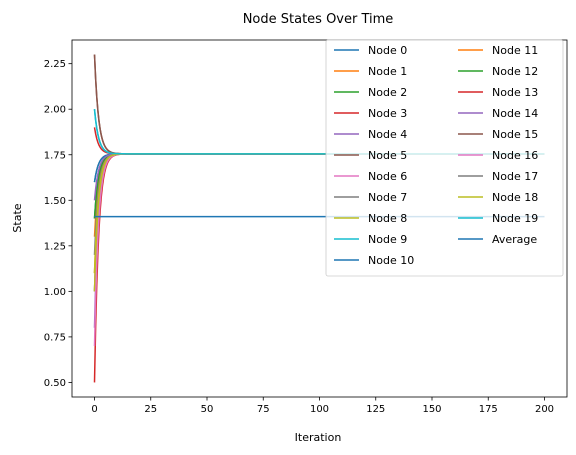 This screenshot has height=455, width=576. I want to click on legend-label-7: Node 7, so click(387, 197).